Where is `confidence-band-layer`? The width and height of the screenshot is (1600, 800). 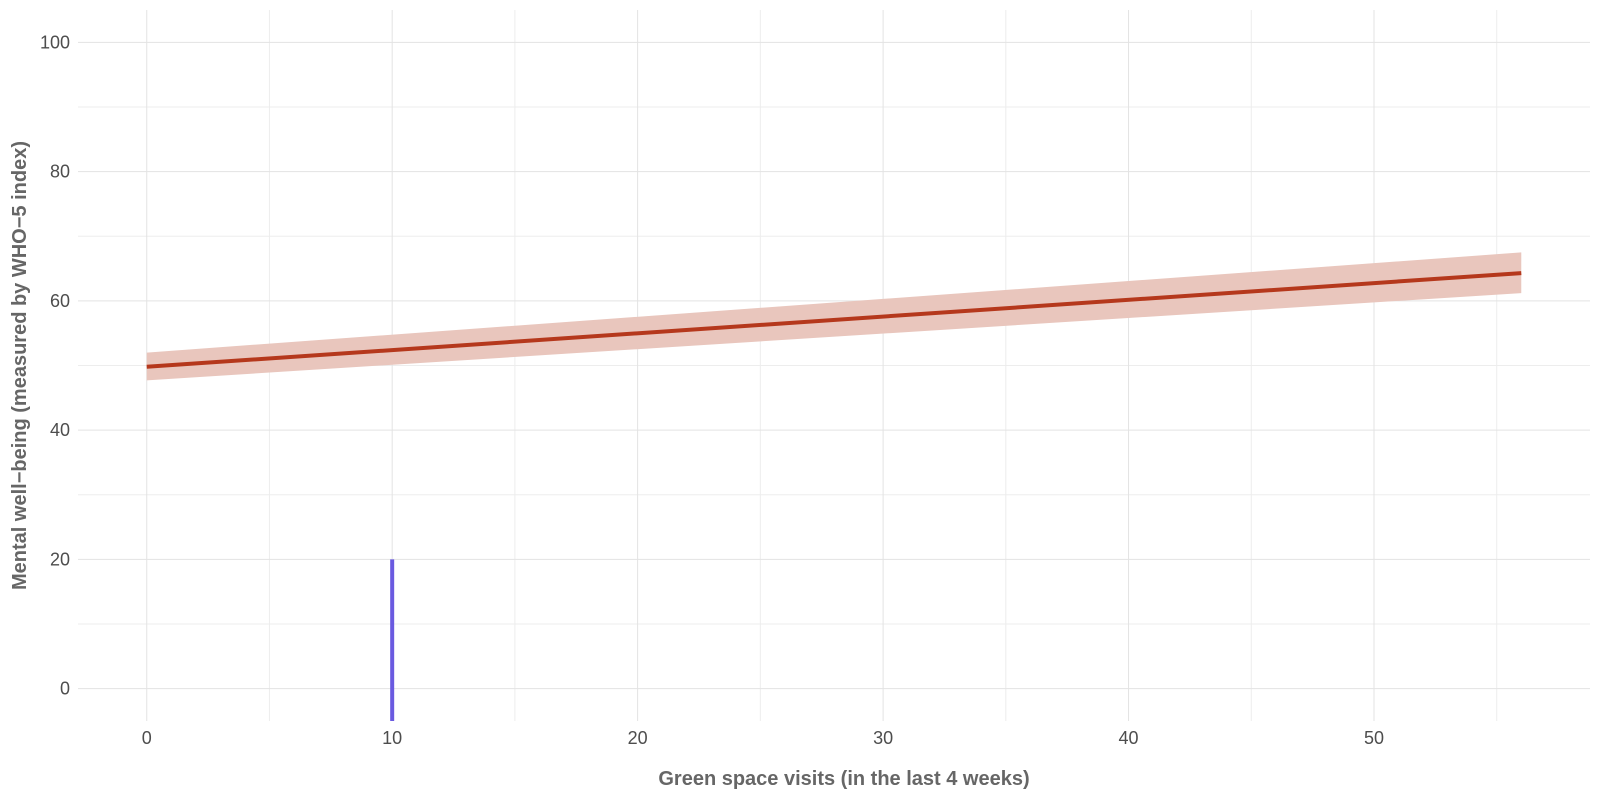 confidence-band-layer is located at coordinates (834, 316).